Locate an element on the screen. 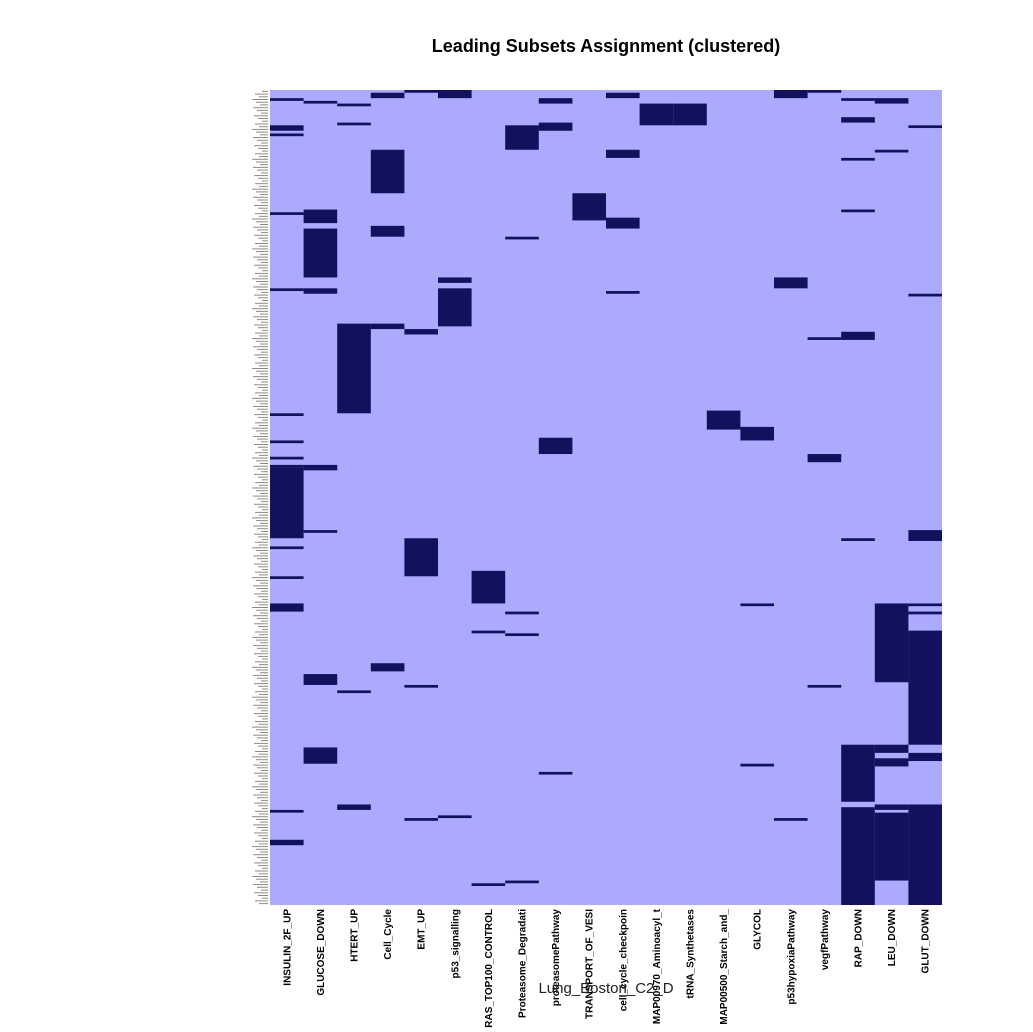  column-label: MAP00500_Starch_and_ is located at coordinates (724, 967).